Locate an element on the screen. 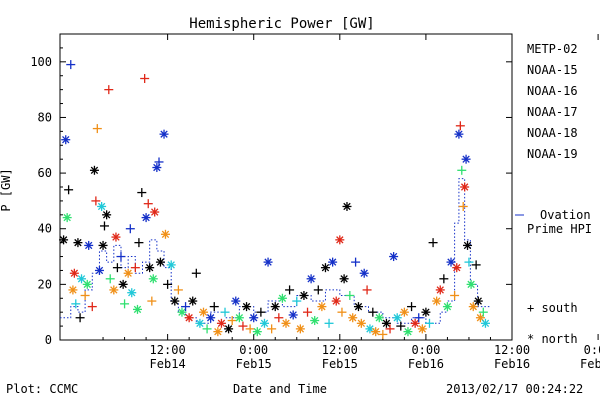 This screenshot has width=600, height=400. ovation-label-line1: Ovation is located at coordinates (565, 215).